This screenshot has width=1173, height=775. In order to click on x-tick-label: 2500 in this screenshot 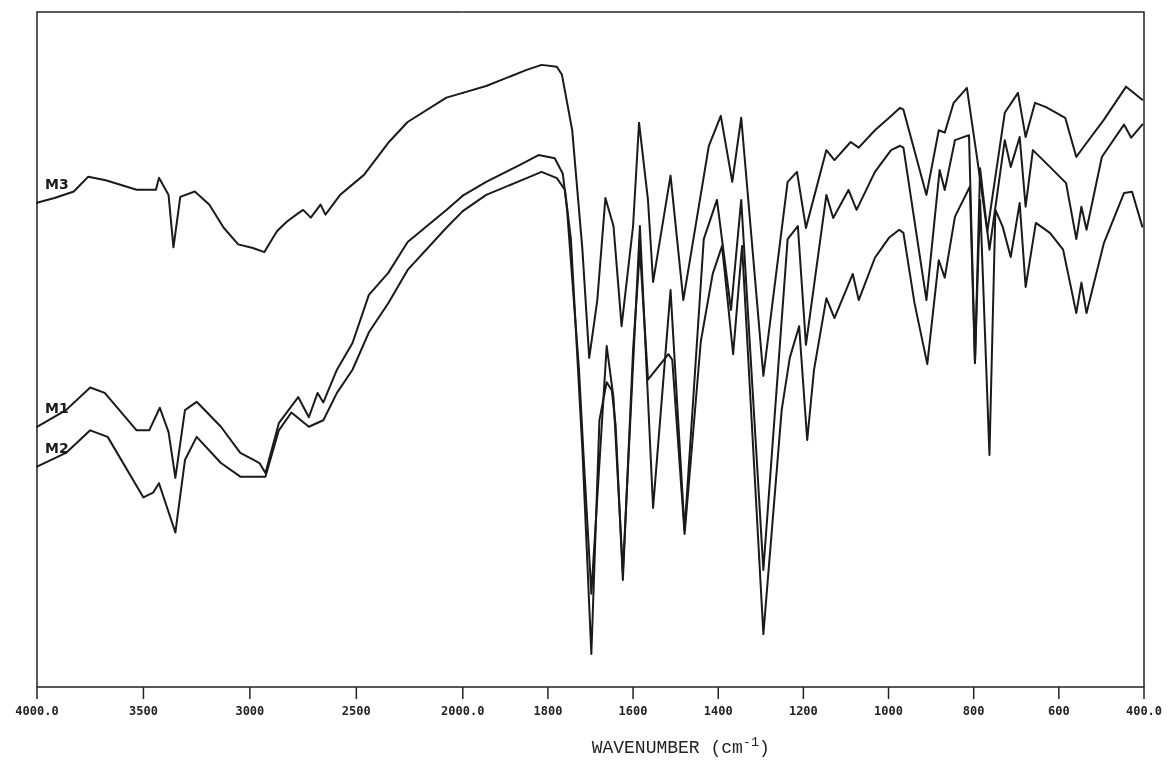, I will do `click(356, 711)`.